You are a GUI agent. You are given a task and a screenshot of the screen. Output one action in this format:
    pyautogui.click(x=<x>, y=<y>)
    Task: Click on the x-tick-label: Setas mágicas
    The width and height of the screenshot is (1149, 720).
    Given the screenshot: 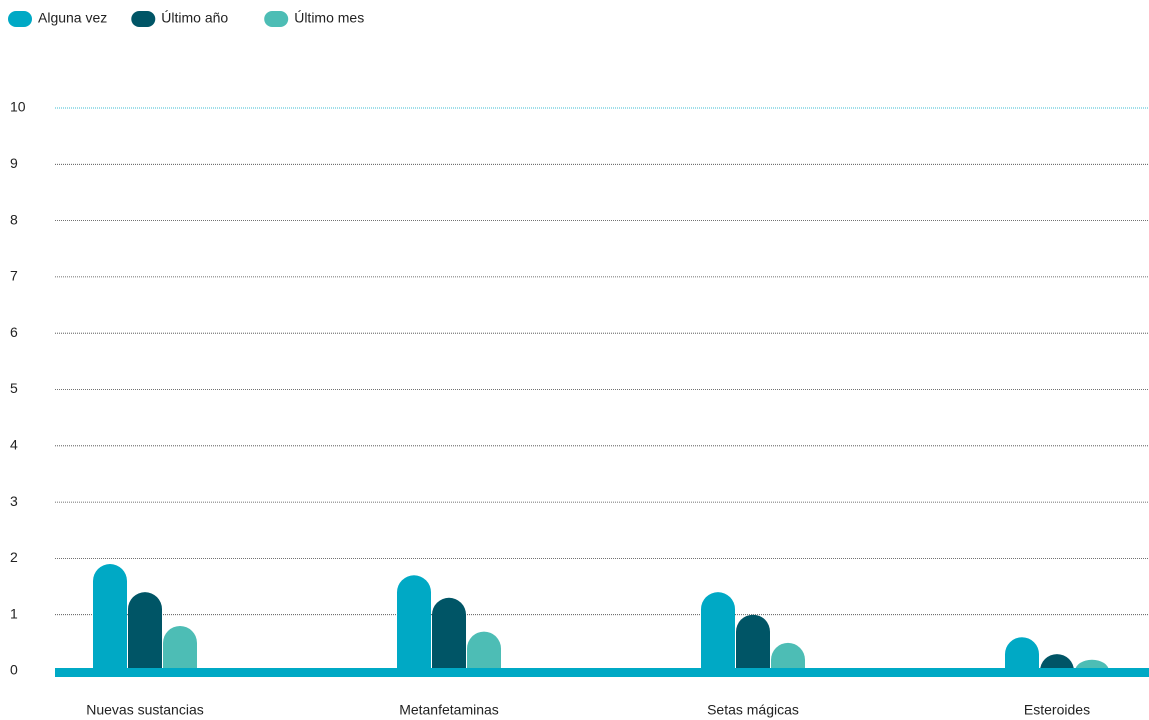 What is the action you would take?
    pyautogui.click(x=753, y=710)
    